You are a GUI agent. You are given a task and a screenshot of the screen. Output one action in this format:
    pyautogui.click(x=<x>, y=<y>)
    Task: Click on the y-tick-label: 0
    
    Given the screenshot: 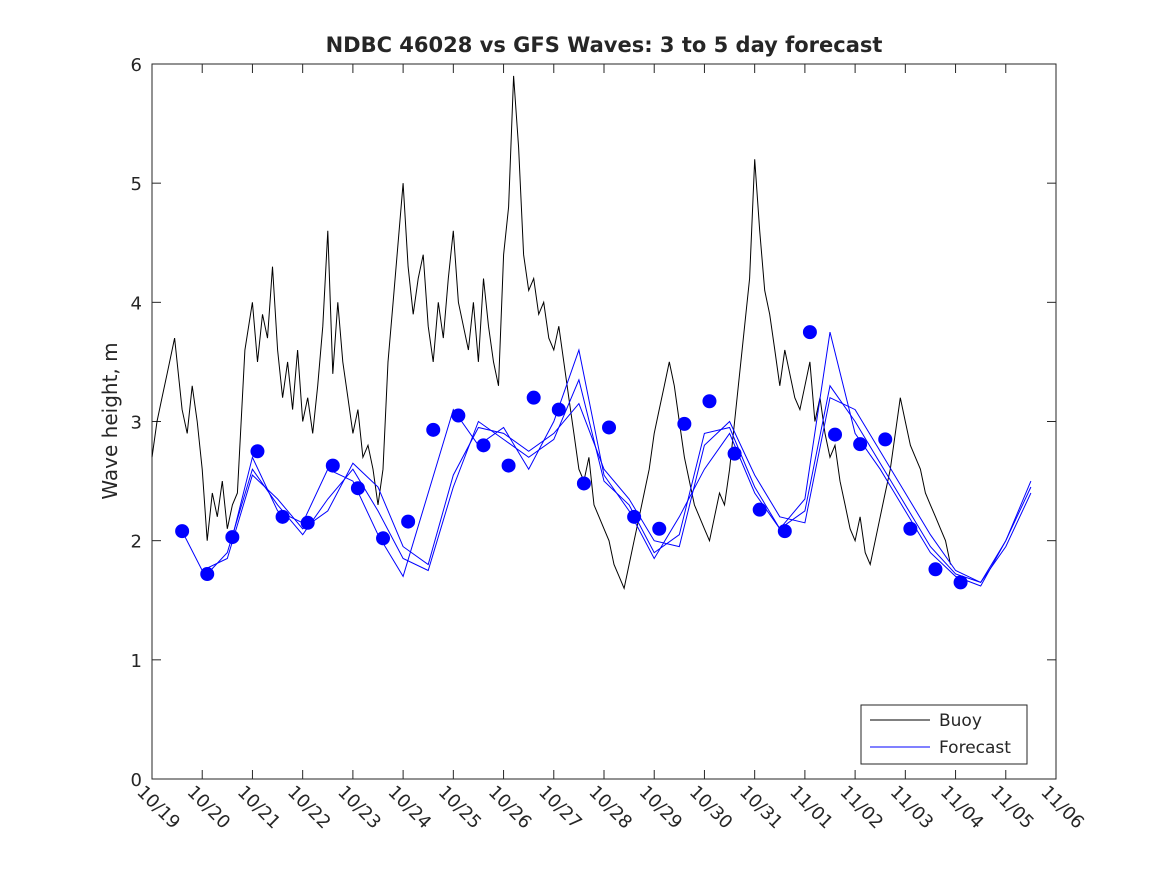 What is the action you would take?
    pyautogui.click(x=136, y=780)
    